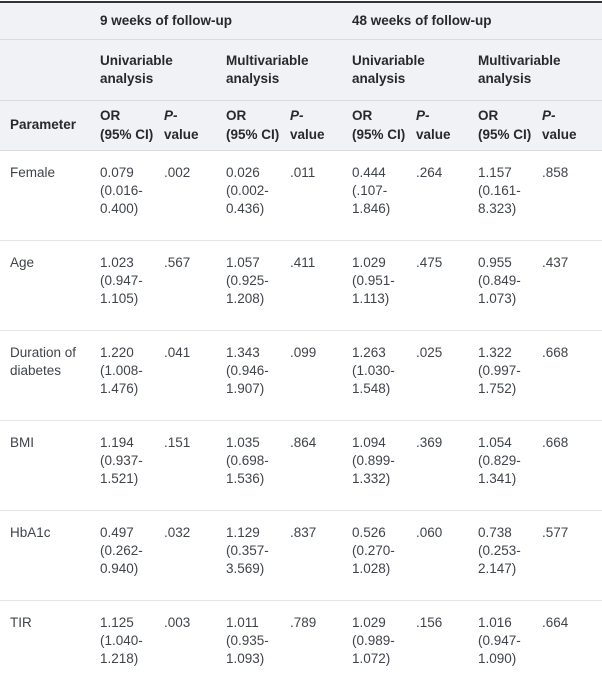 The image size is (602, 687). I want to click on or-ci-cell-multi-48w: 1.322 (0.997-1.752), so click(508, 375).